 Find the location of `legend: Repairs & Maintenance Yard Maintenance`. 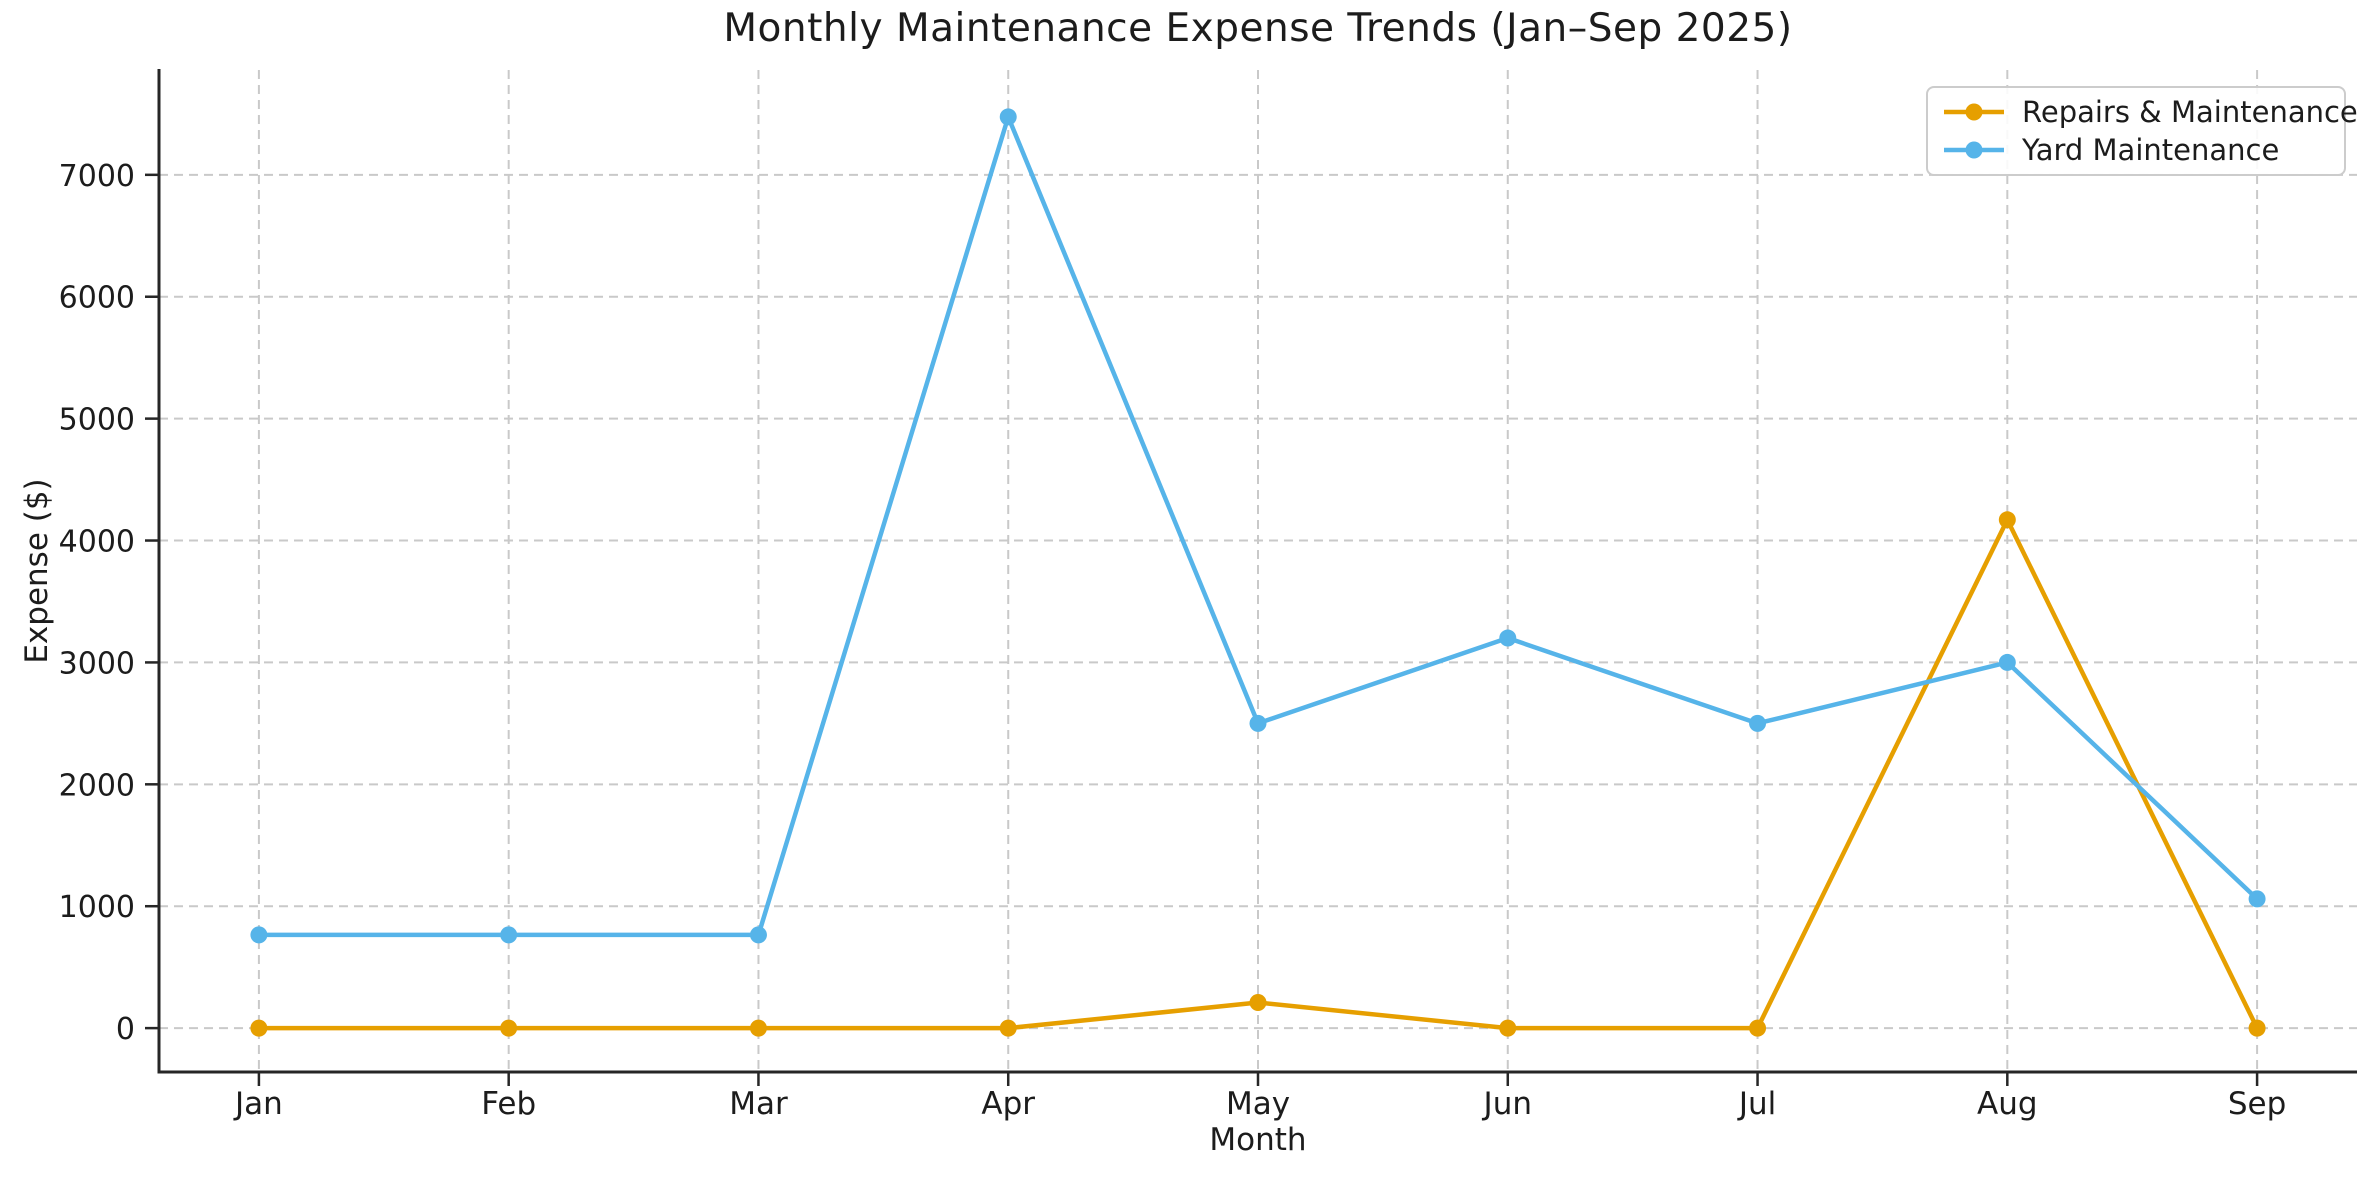

legend: Repairs & Maintenance Yard Maintenance is located at coordinates (2142, 131).